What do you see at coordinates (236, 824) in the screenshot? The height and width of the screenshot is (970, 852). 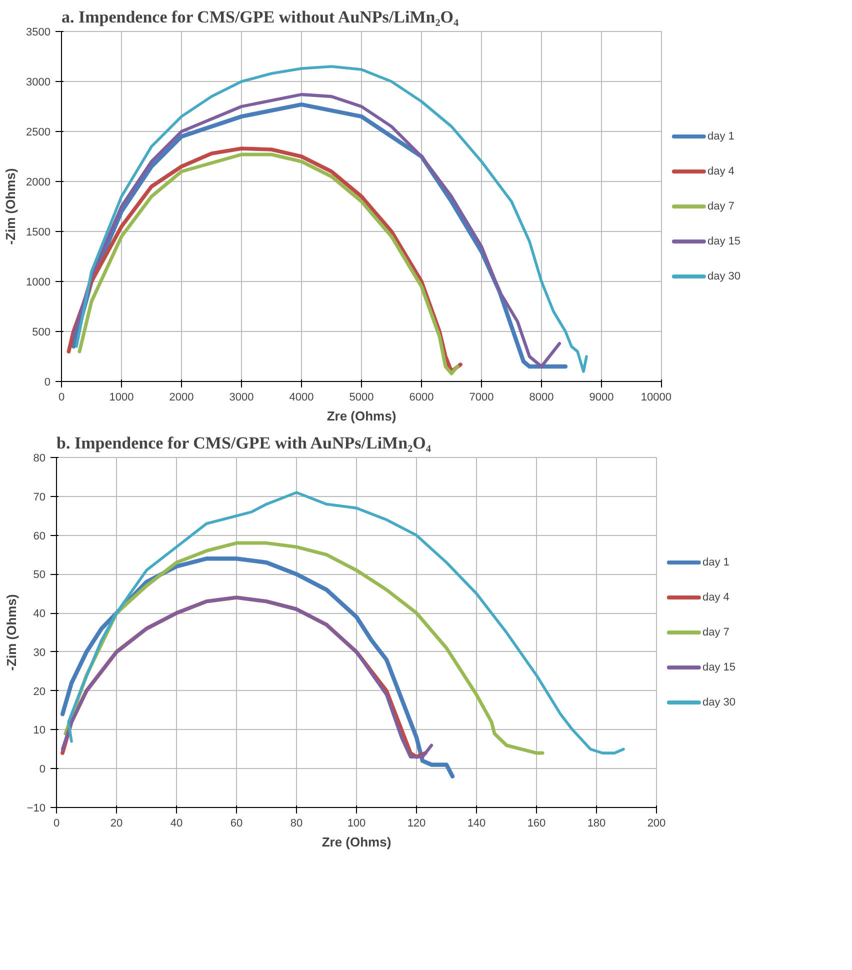 I see `x-tick-label: 60` at bounding box center [236, 824].